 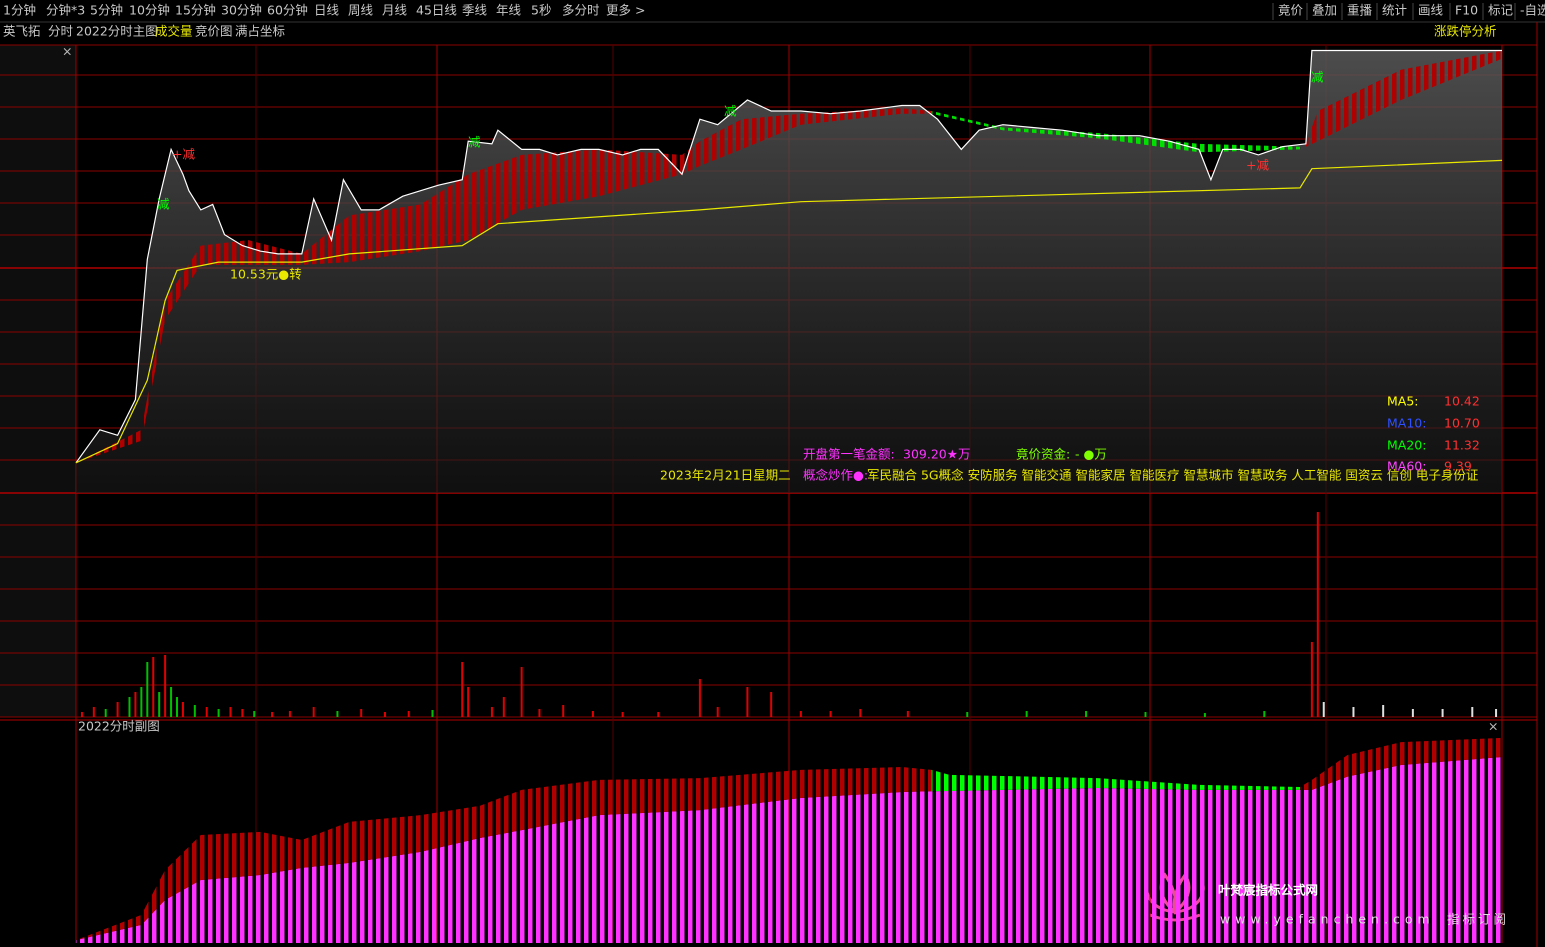 What do you see at coordinates (1462, 445) in the screenshot?
I see `ma-value: 11.32` at bounding box center [1462, 445].